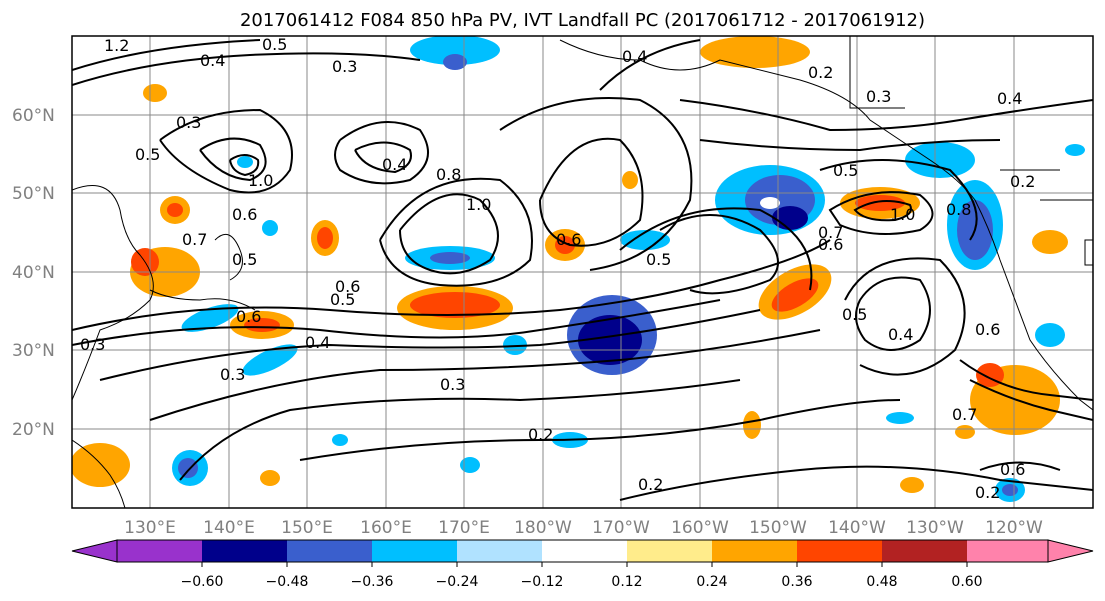 Image resolution: width=1105 pixels, height=601 pixels. What do you see at coordinates (935, 528) in the screenshot?
I see `lon-label: 130°W` at bounding box center [935, 528].